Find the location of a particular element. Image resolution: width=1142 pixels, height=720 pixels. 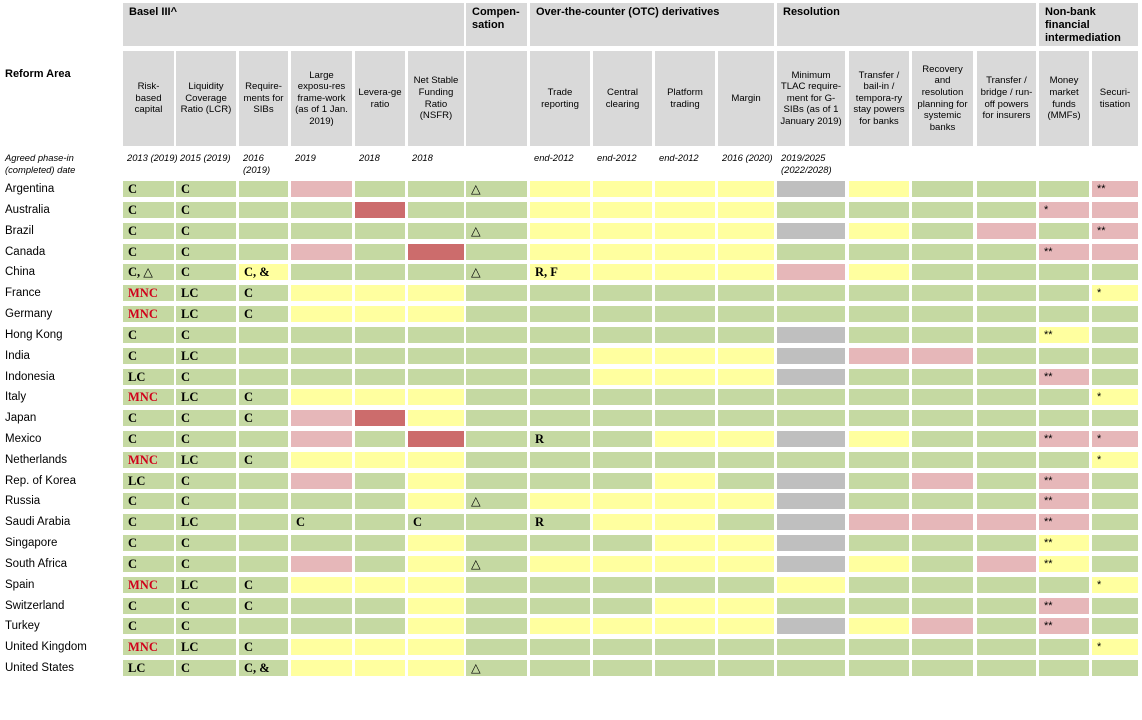

column-header: Liquidity Coverage Ratio (LCR) is located at coordinates (206, 98).